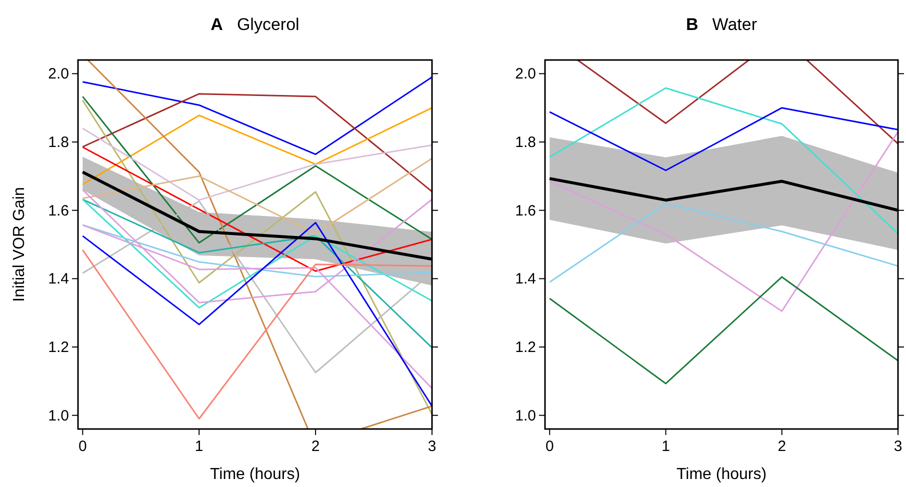  Describe the element at coordinates (722, 24) in the screenshot. I see `chart-title: B Water` at that location.